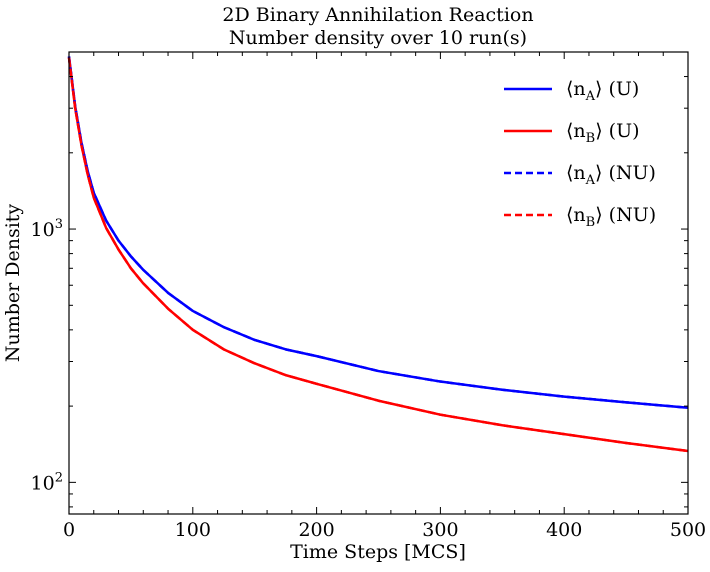 Image resolution: width=710 pixels, height=572 pixels. Describe the element at coordinates (377, 15) in the screenshot. I see `chart-title: 2D Binary Annihilation Reaction` at that location.